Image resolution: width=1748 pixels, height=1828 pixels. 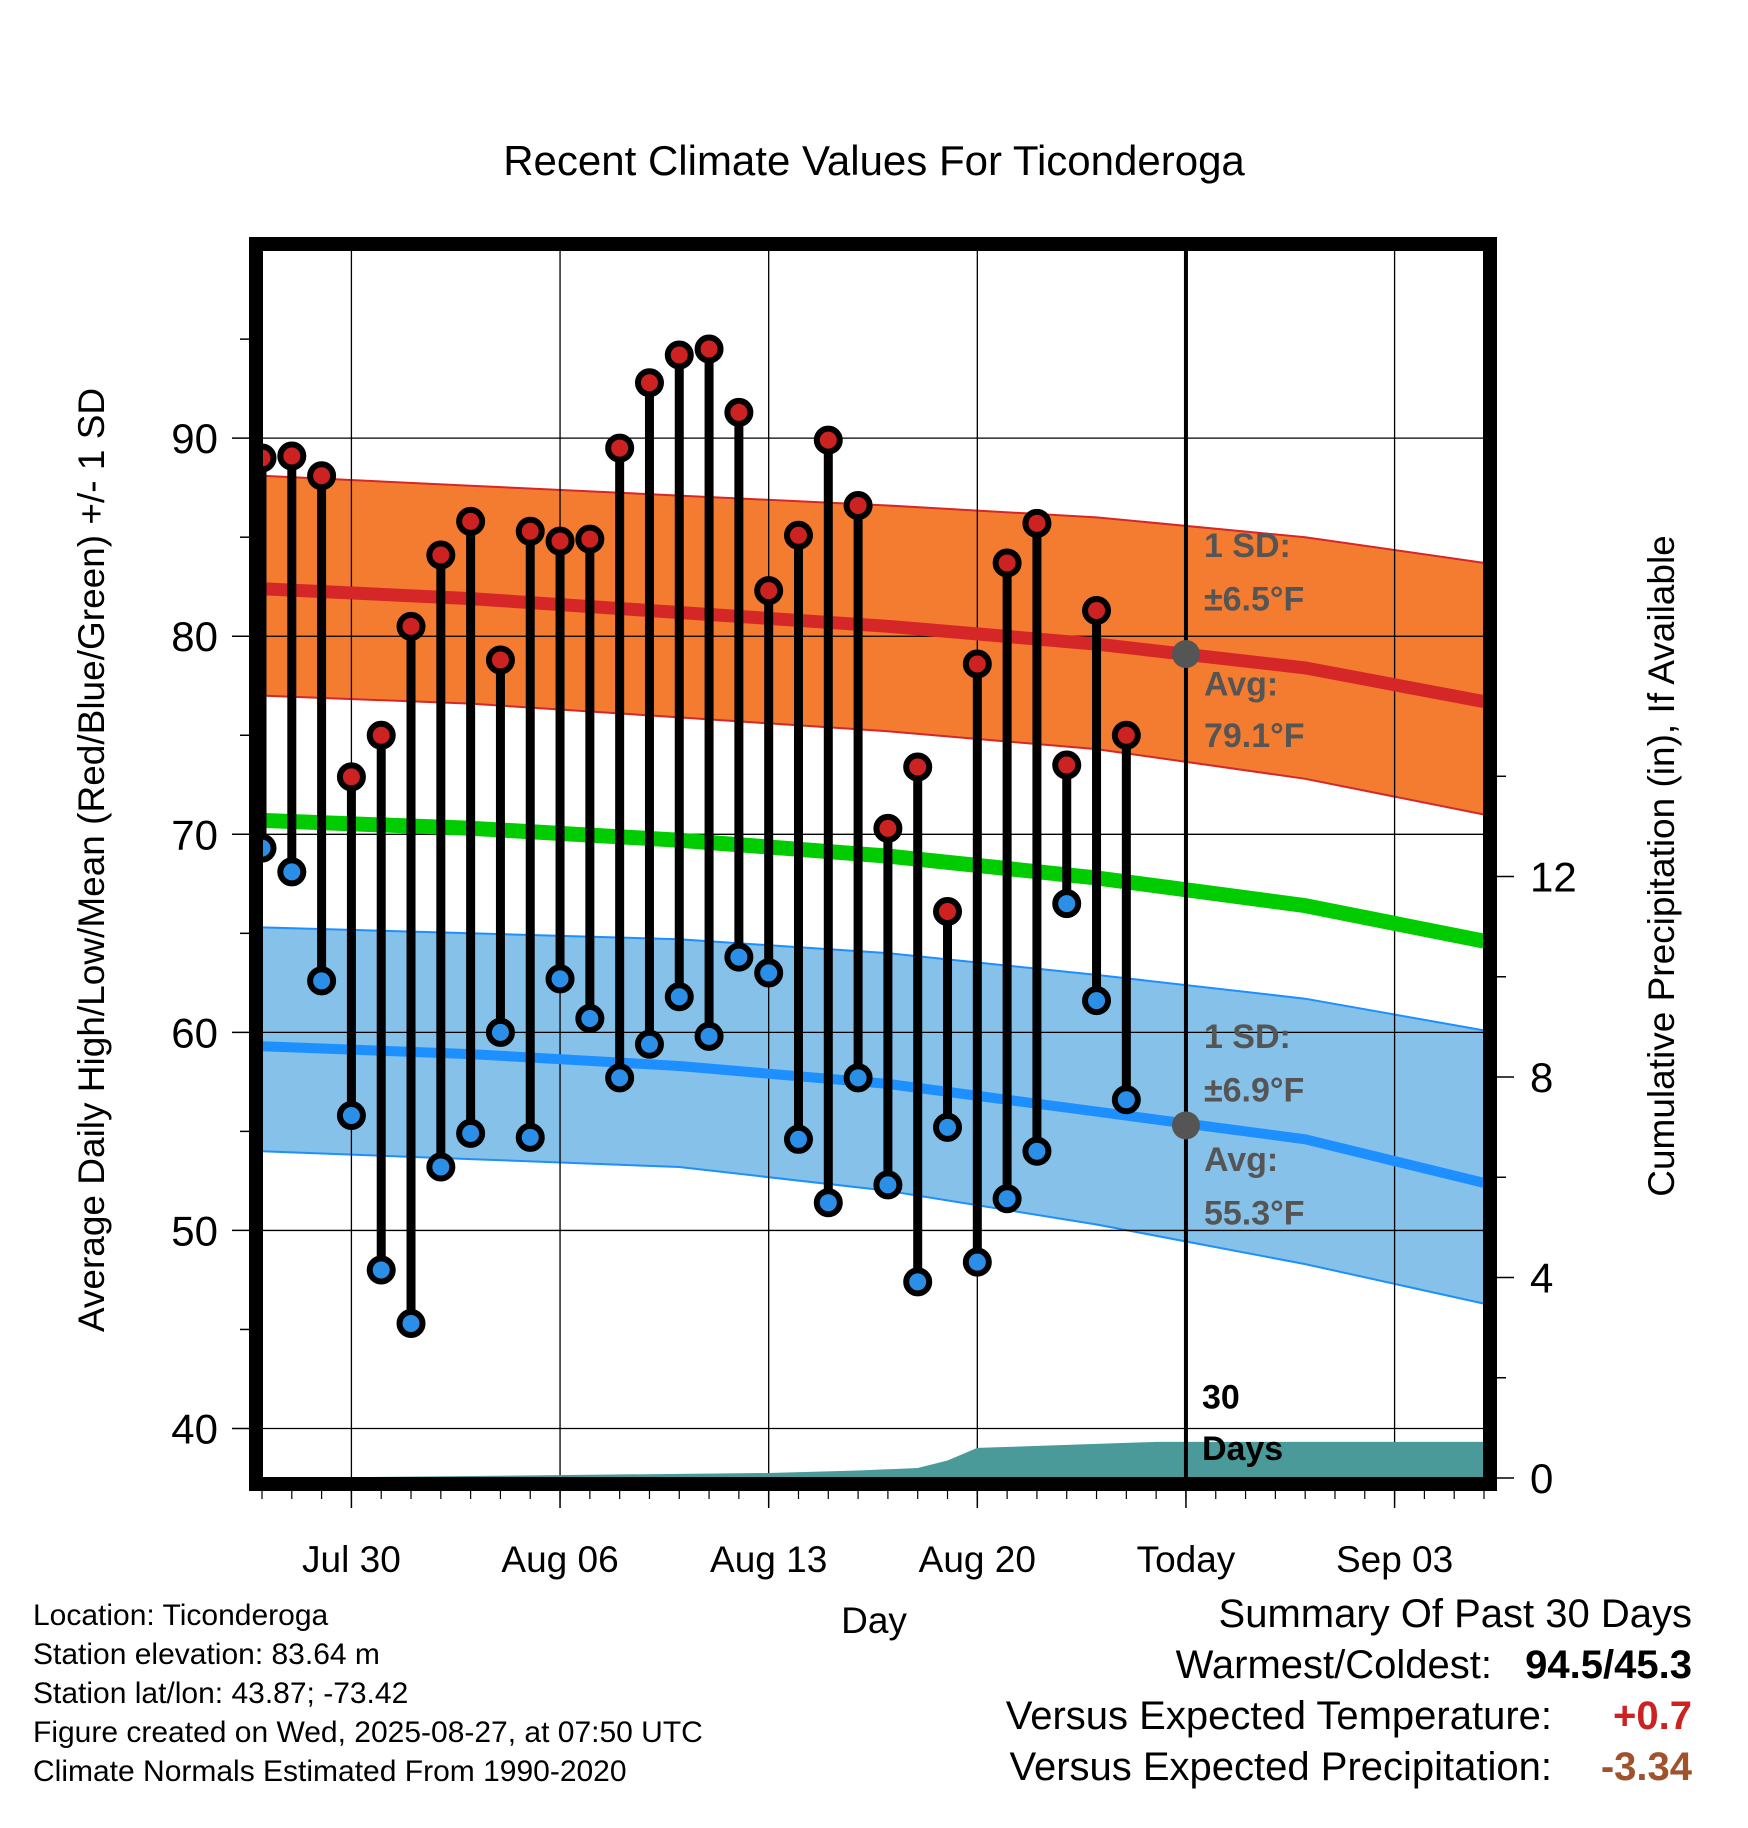 I want to click on precip-row: Versus Expected Precipitation: -3.34, so click(x=1242, y=1767).